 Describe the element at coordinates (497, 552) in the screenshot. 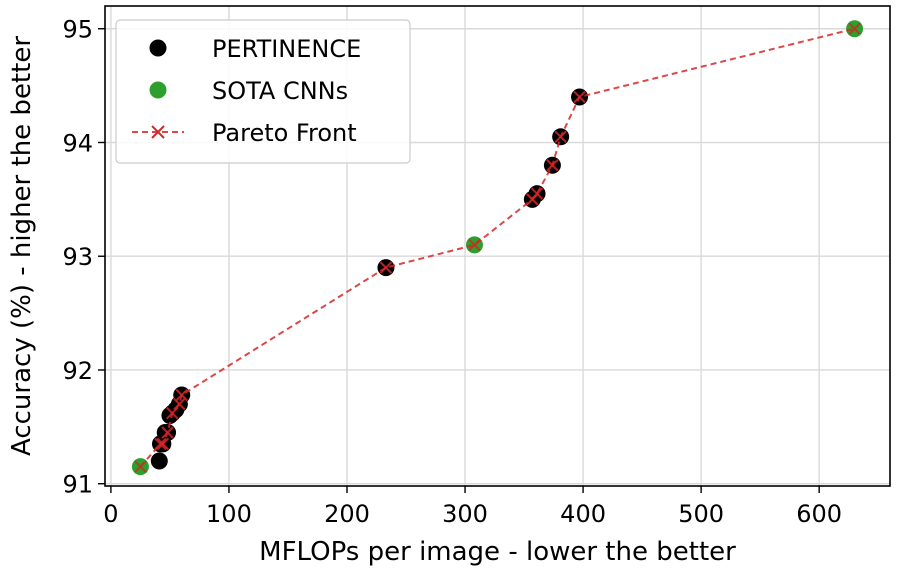

I see `x-axis-title: MFLOPs per image - lower the better` at that location.